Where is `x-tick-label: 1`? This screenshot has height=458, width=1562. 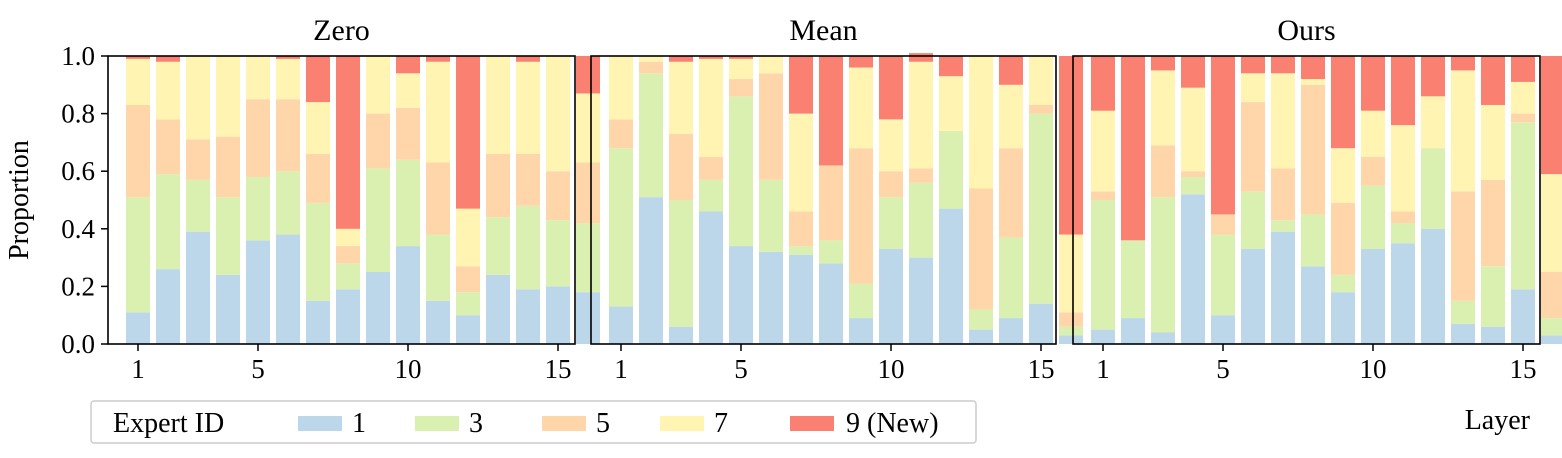
x-tick-label: 1 is located at coordinates (1103, 369).